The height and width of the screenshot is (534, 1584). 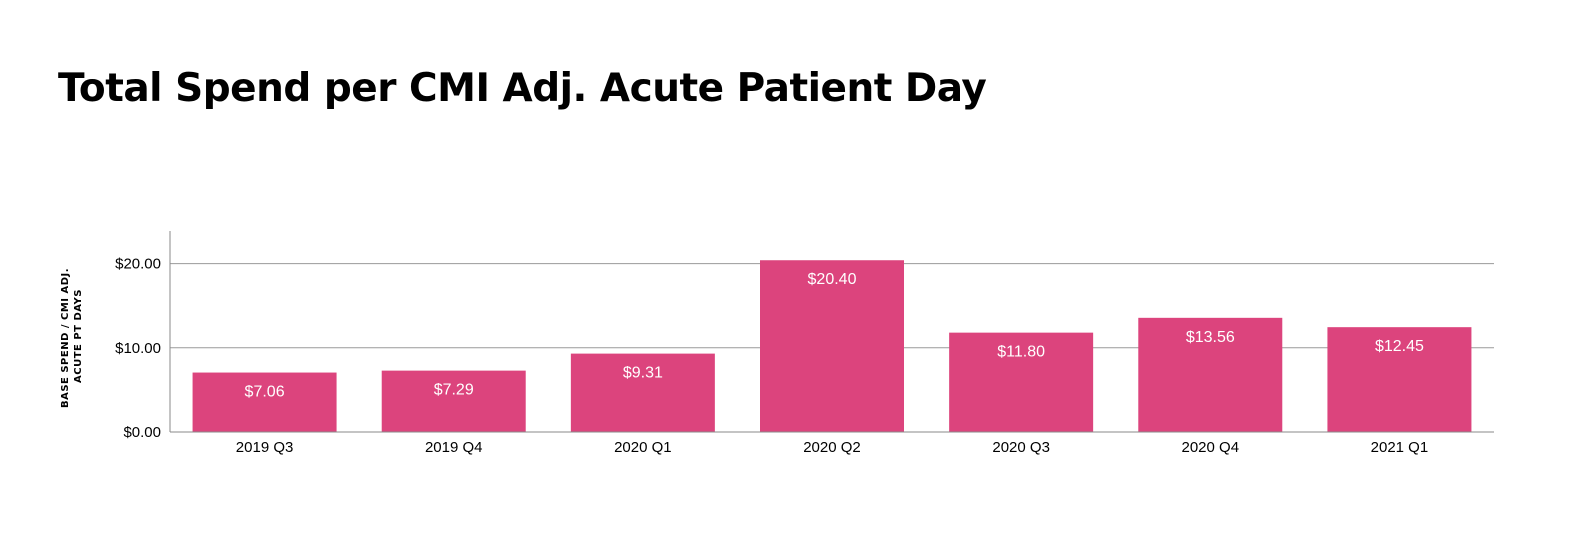 I want to click on x-category-label: 2020 Q1, so click(x=643, y=447).